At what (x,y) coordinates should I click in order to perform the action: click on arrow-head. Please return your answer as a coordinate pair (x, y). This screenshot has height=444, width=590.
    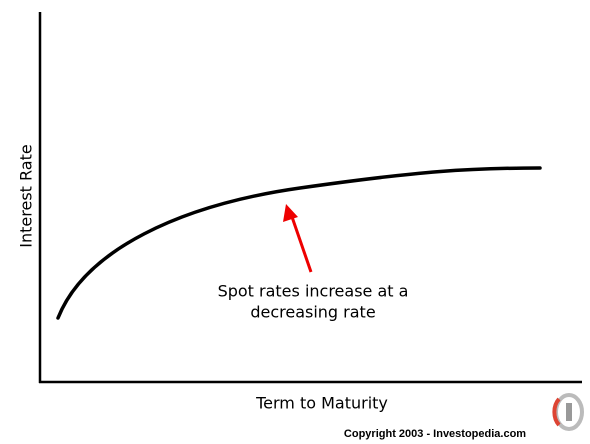
    Looking at the image, I should click on (290, 213).